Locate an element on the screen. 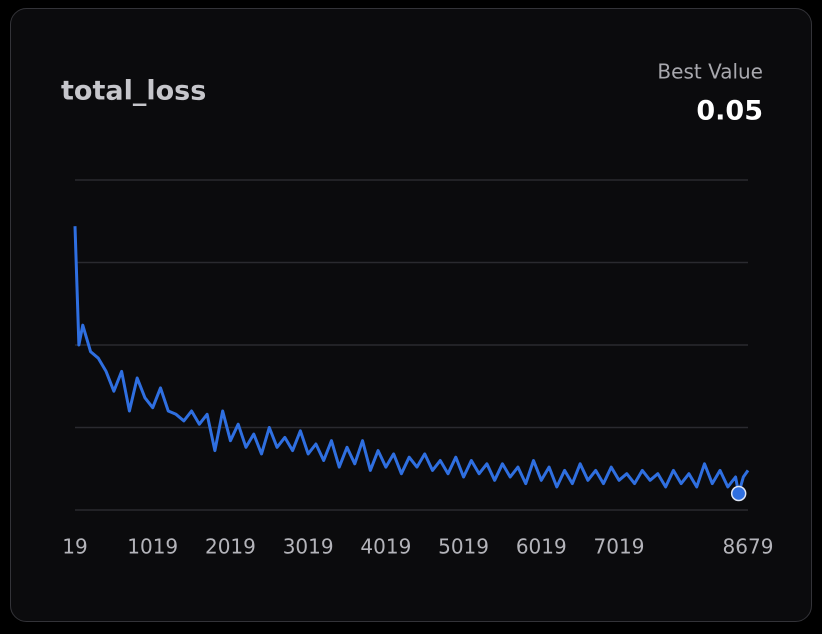 This screenshot has height=634, width=822. card-title: total_loss is located at coordinates (133, 91).